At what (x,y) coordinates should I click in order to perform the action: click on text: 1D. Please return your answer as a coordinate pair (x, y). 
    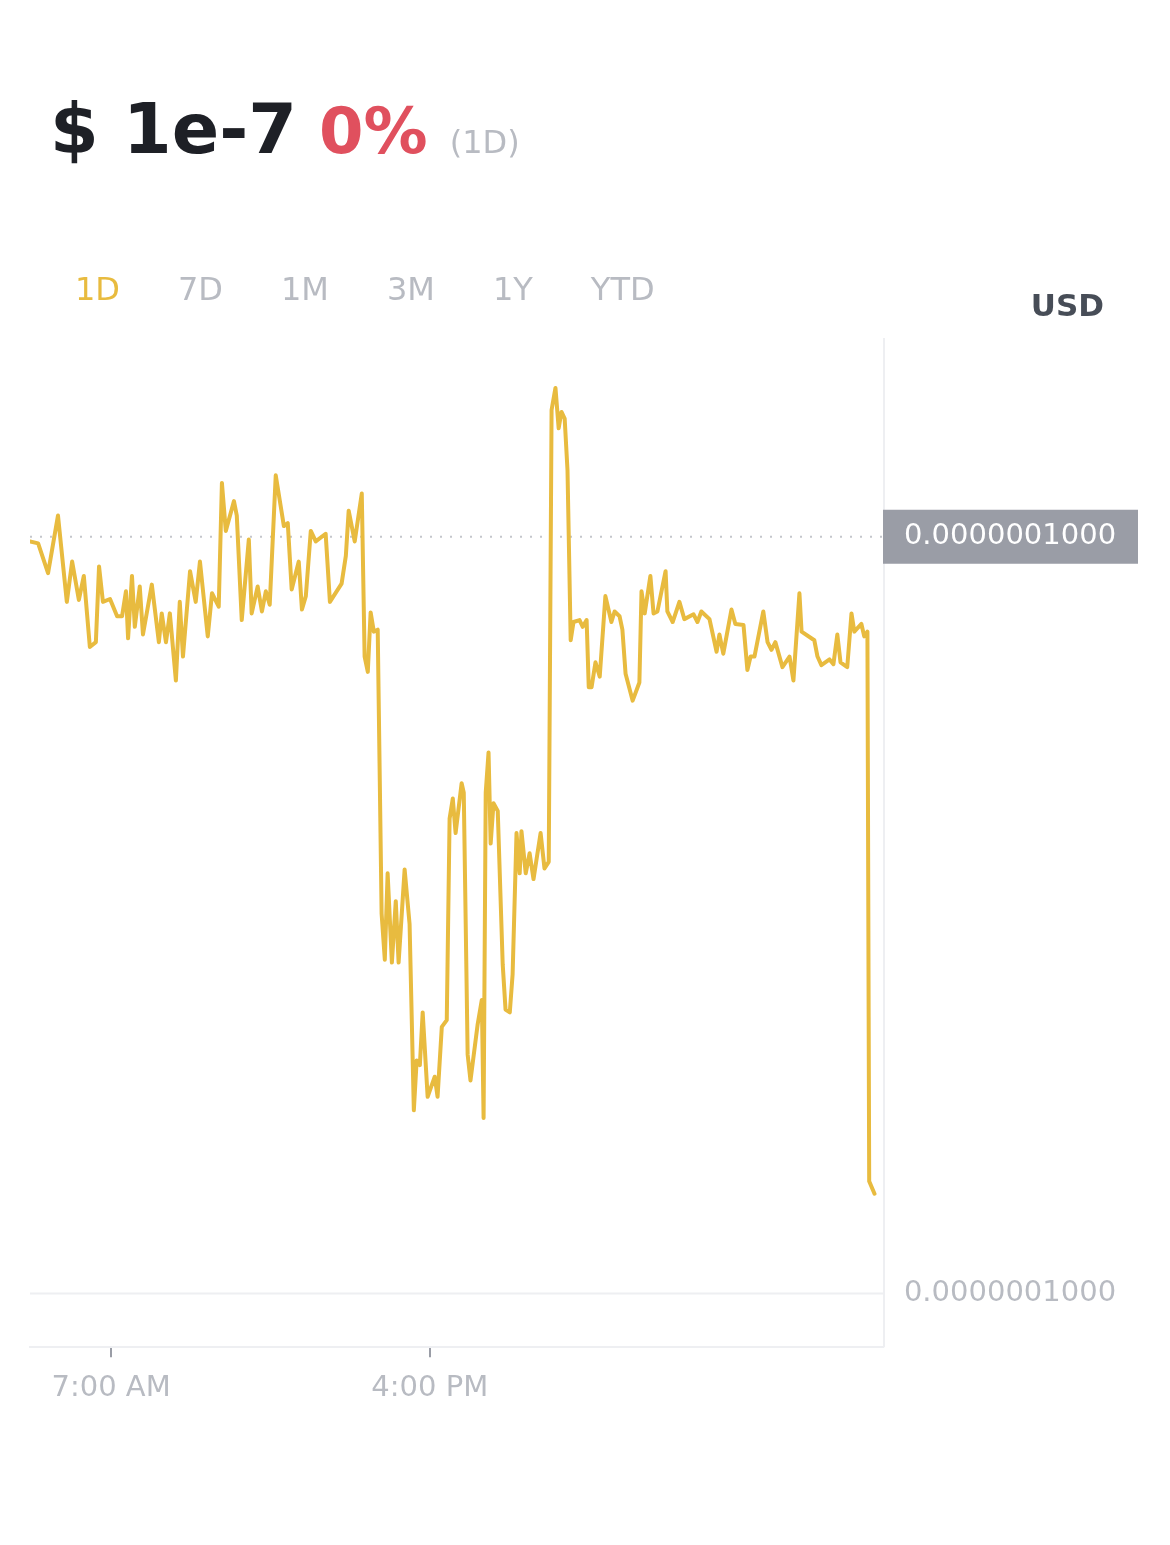
    Looking at the image, I should click on (97, 289).